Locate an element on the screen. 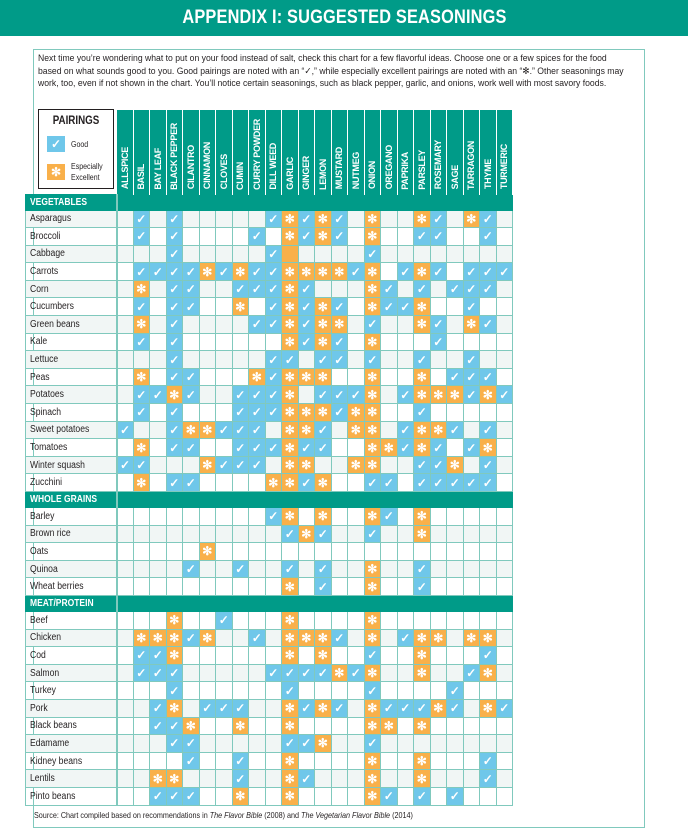  food-label: Peas is located at coordinates (71, 377).